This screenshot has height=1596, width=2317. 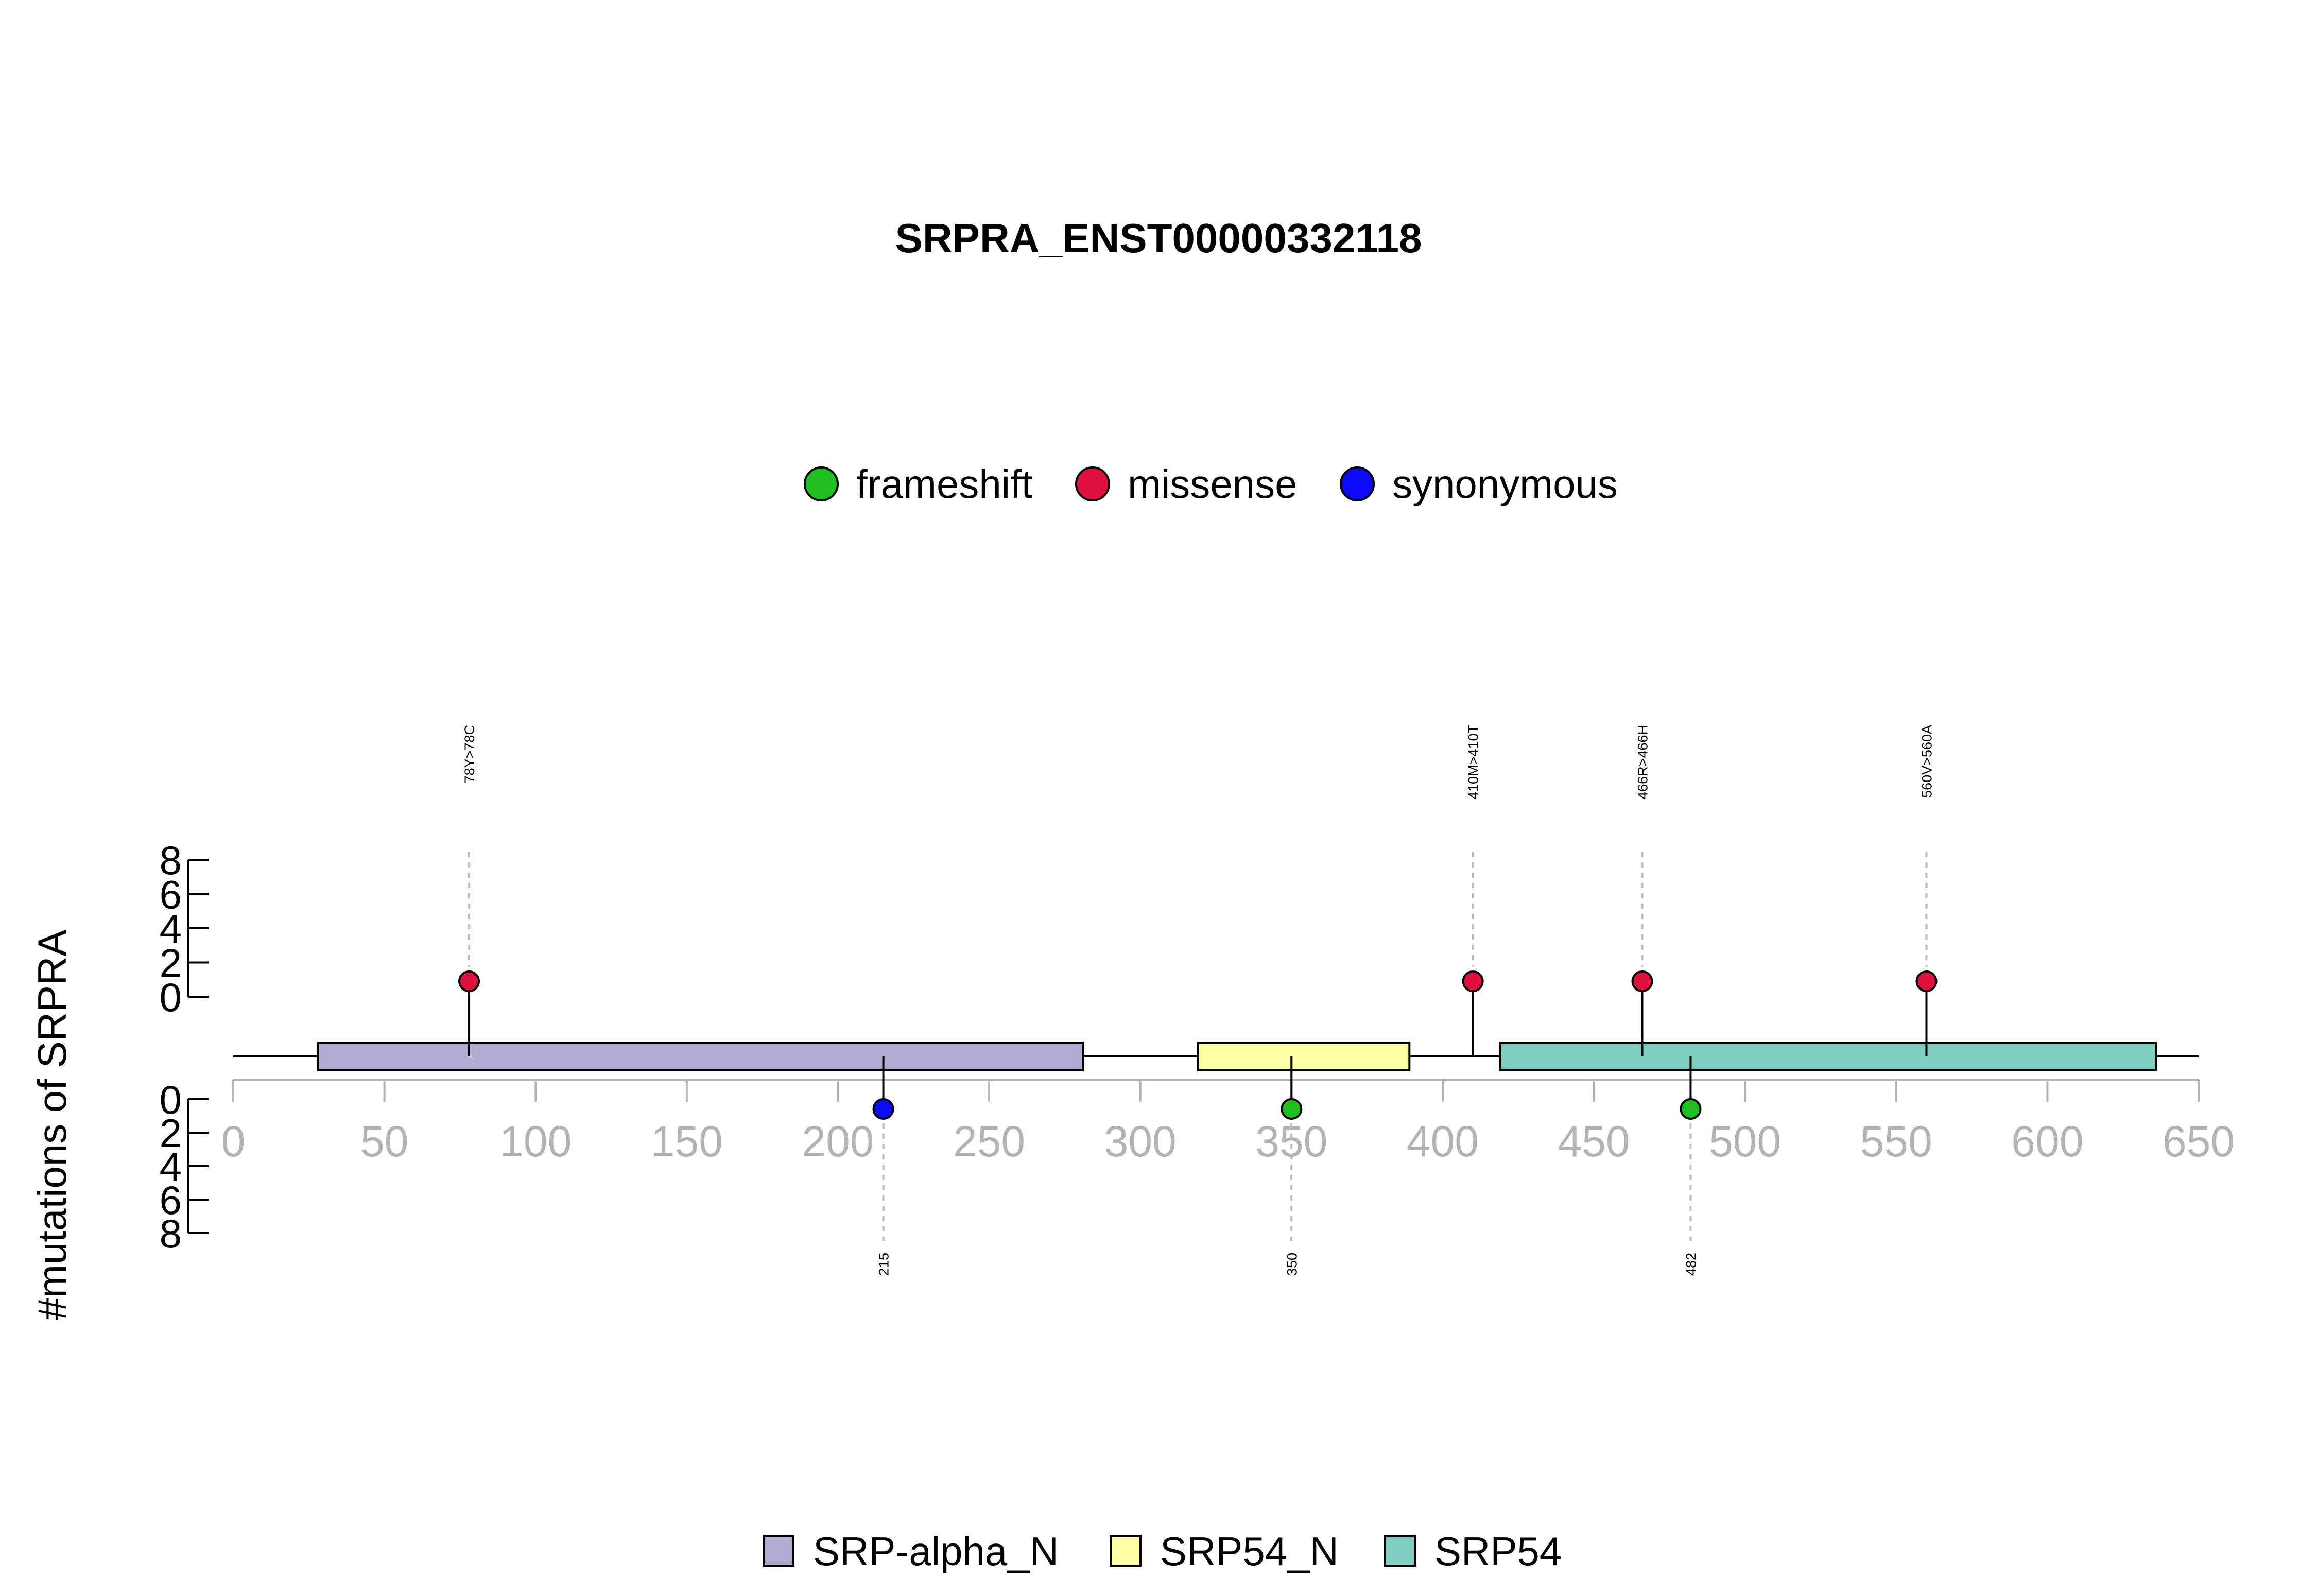 What do you see at coordinates (1126, 1551) in the screenshot?
I see `domain-legend-swatch-SRP54_N` at bounding box center [1126, 1551].